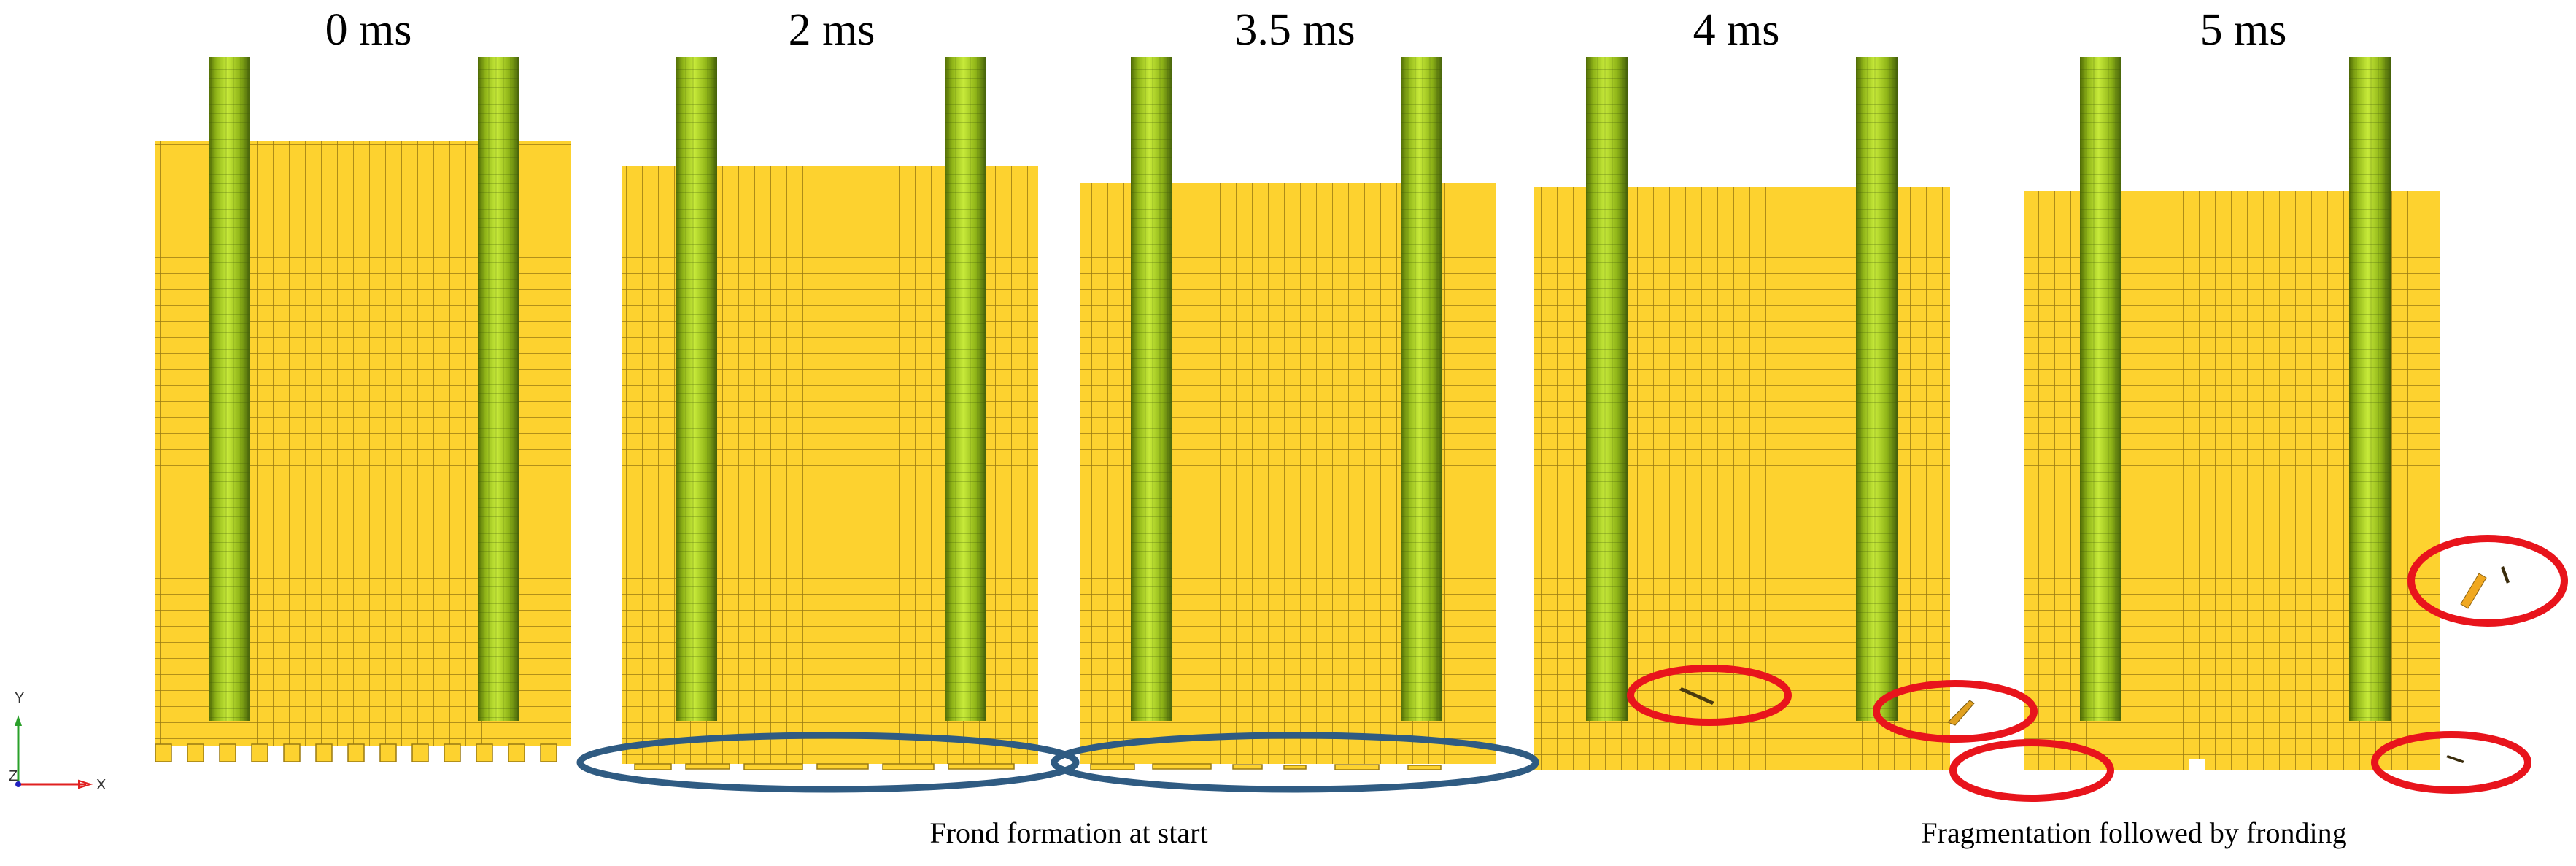 This screenshot has width=2576, height=866. What do you see at coordinates (830, 413) in the screenshot?
I see `frame-2ms-model` at bounding box center [830, 413].